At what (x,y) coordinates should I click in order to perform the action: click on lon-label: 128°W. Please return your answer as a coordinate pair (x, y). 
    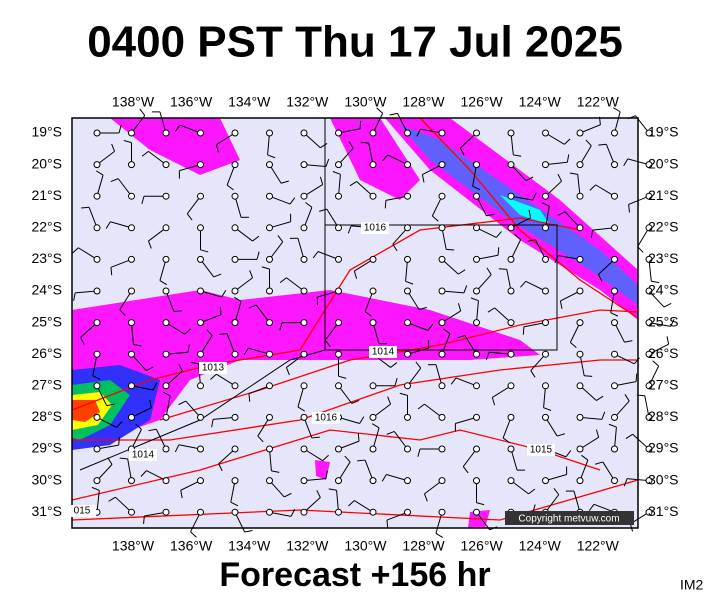
    Looking at the image, I should click on (423, 102).